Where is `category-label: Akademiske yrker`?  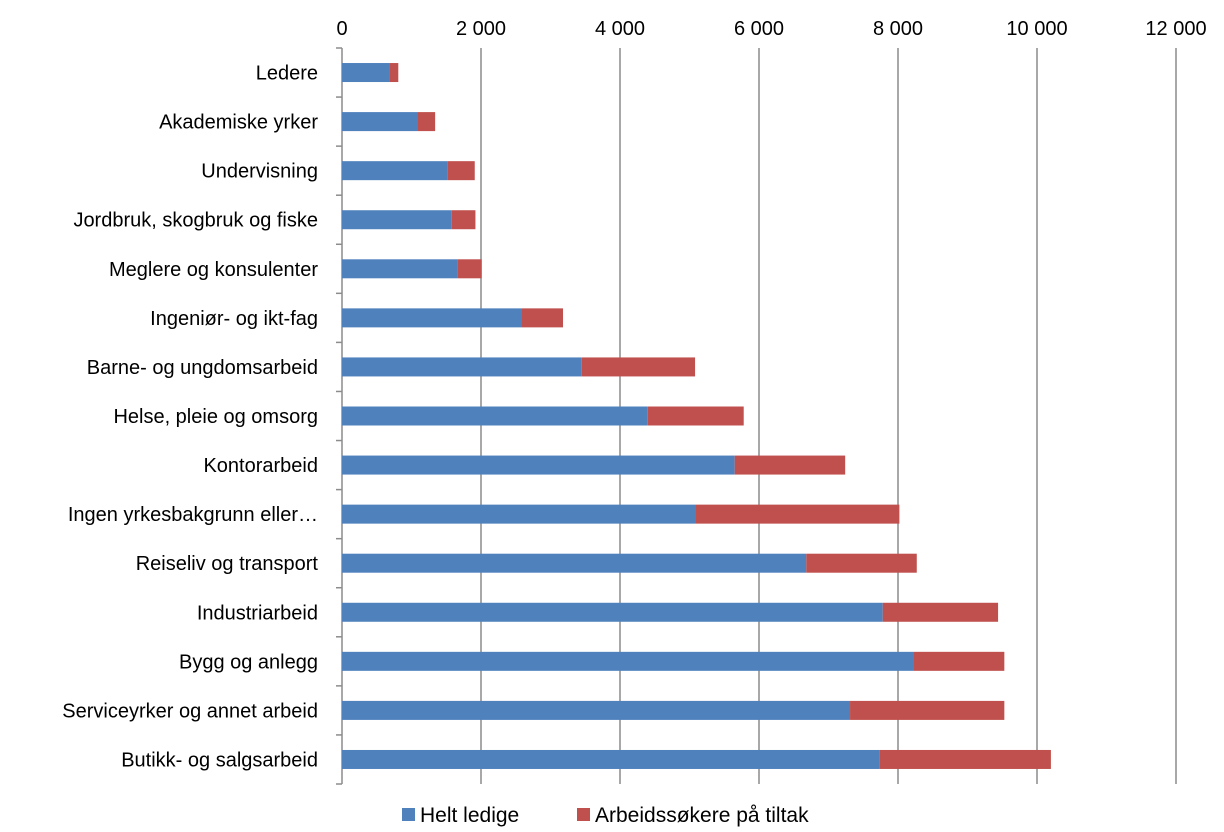
category-label: Akademiske yrker is located at coordinates (238, 123).